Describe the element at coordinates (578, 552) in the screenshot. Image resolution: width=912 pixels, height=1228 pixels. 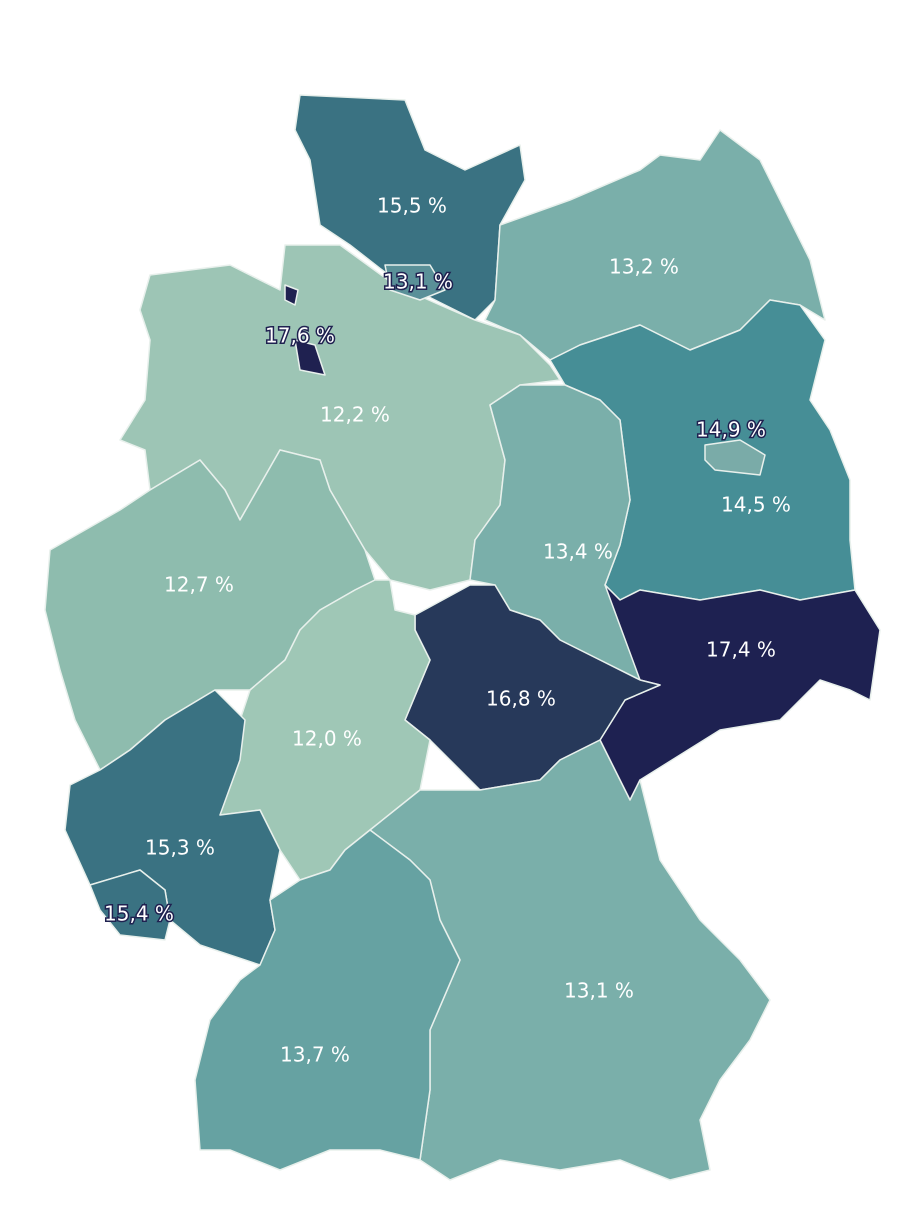
I see `region-label: 13,4 %` at that location.